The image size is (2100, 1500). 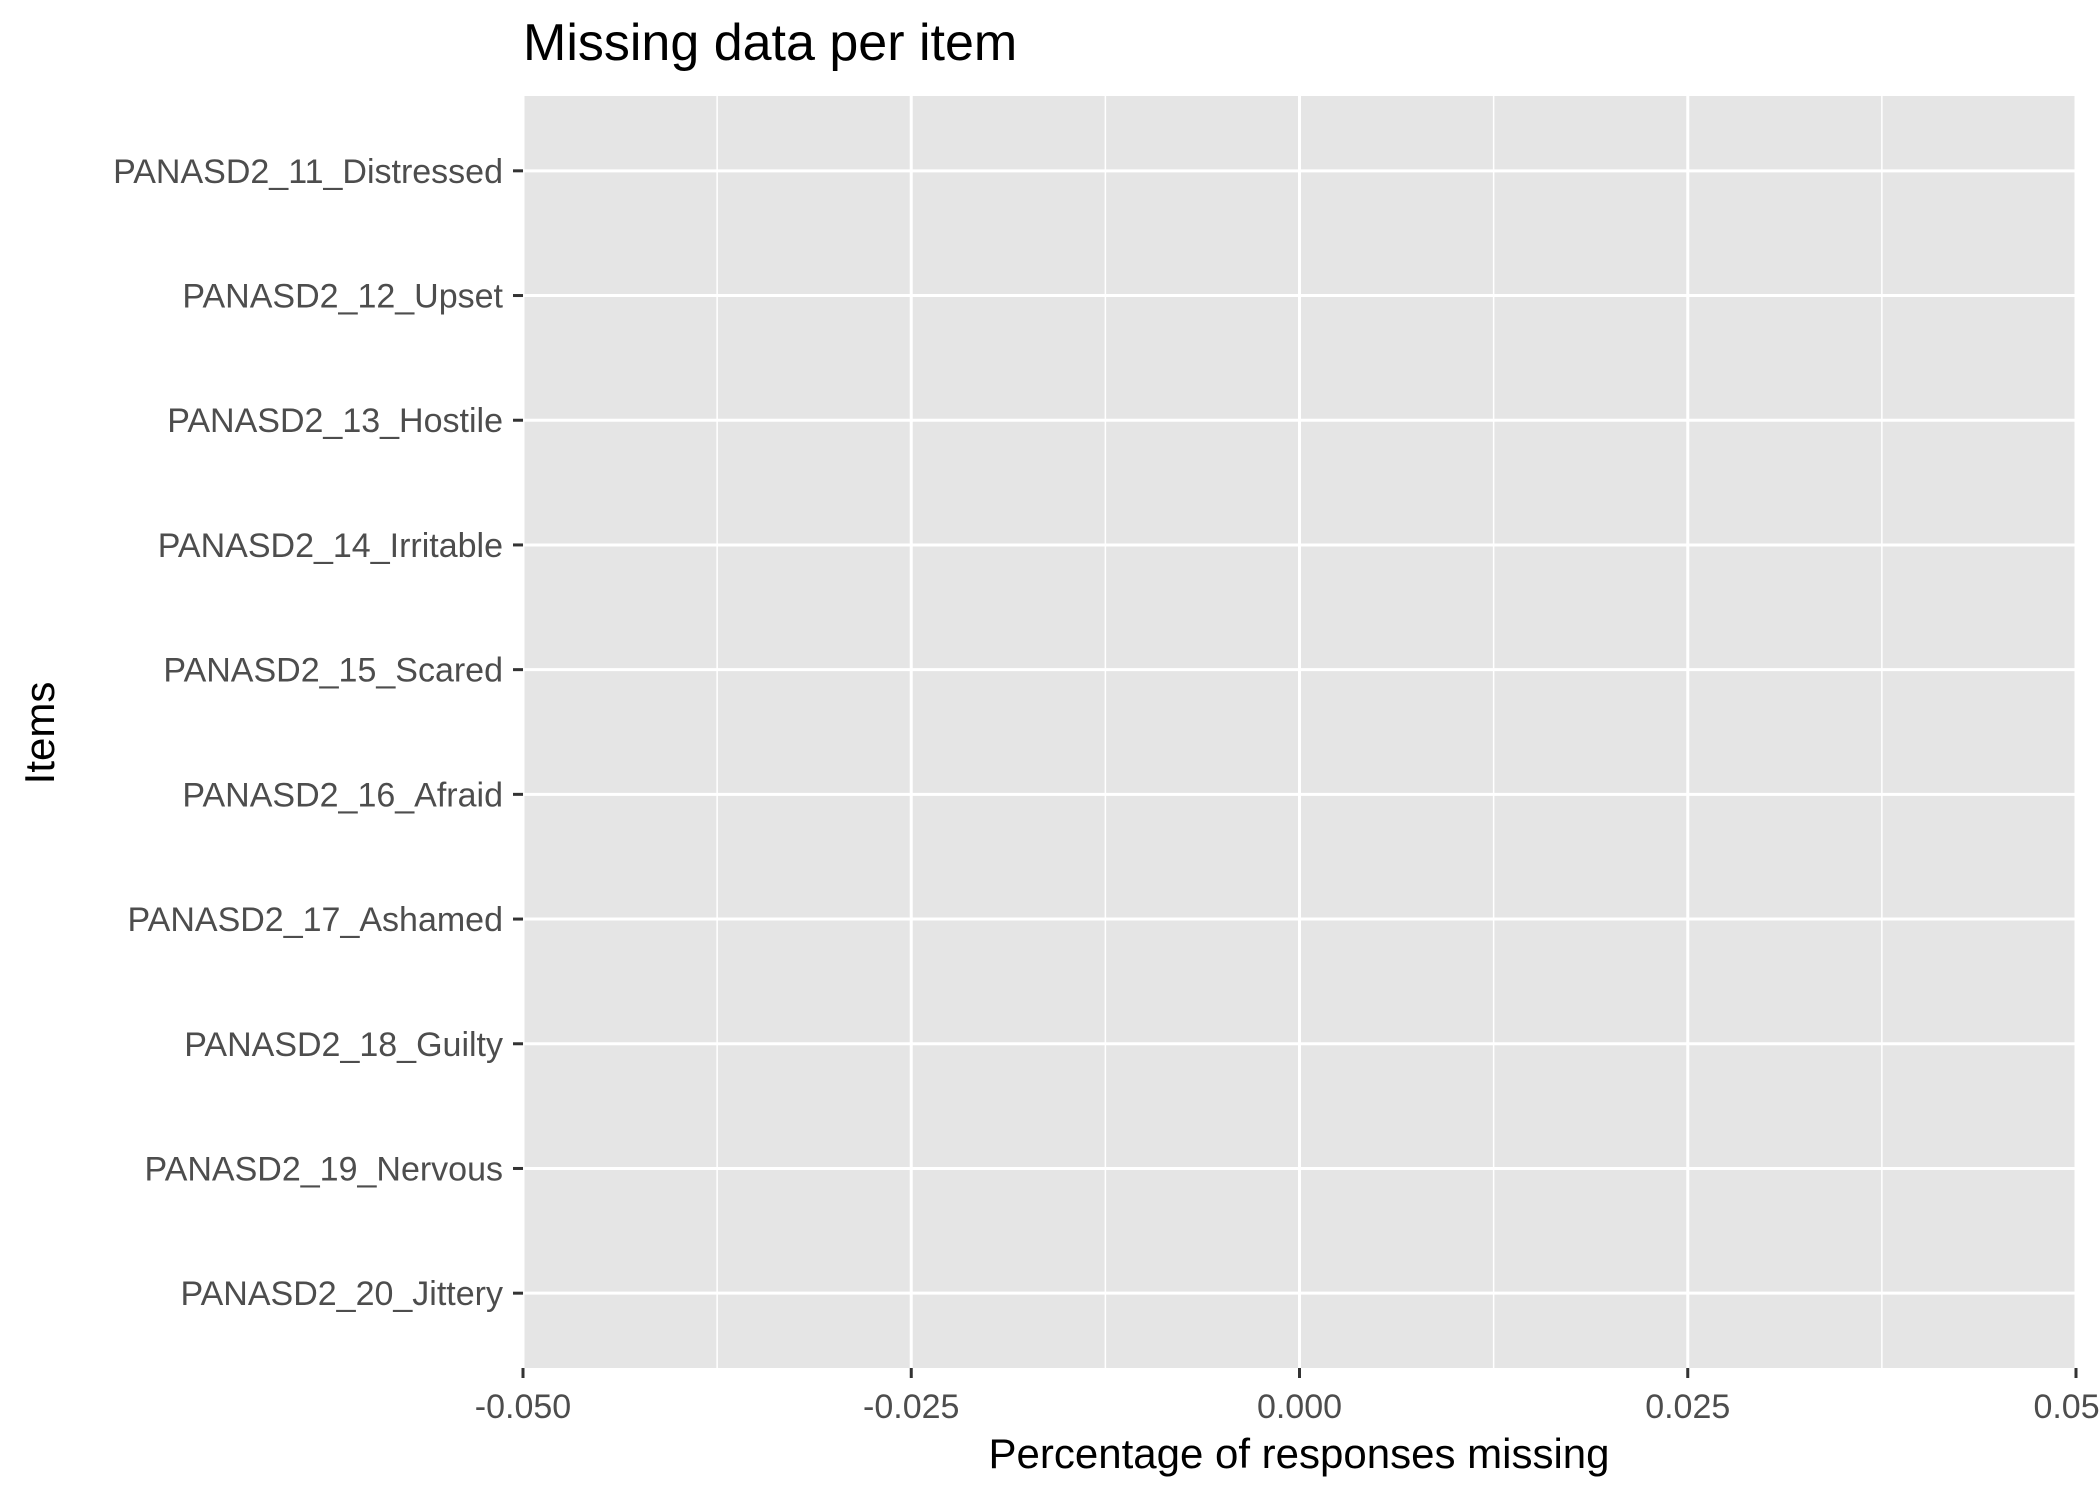 I want to click on y-tick-label: PANASD2_20_Jittery, so click(x=341, y=1294).